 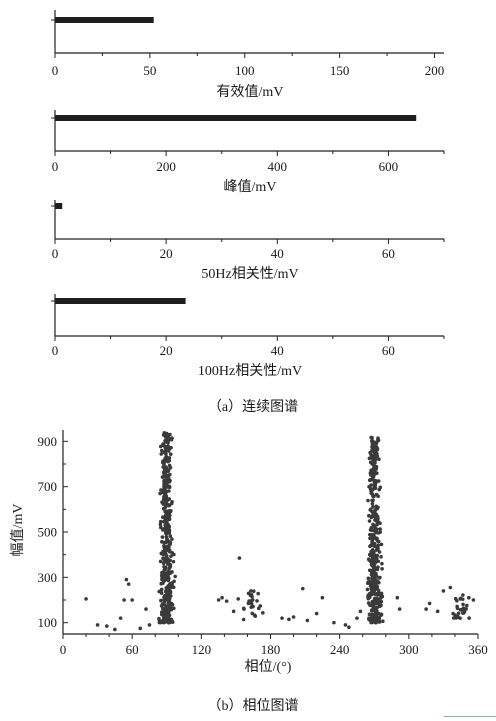 What do you see at coordinates (48, 486) in the screenshot?
I see `phase-y-tick-label: 700` at bounding box center [48, 486].